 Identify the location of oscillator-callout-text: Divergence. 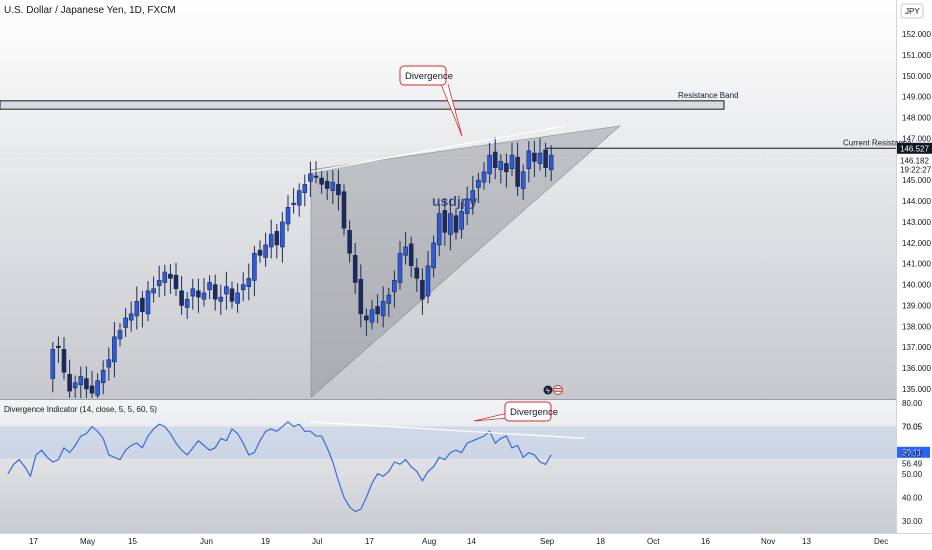
(534, 412).